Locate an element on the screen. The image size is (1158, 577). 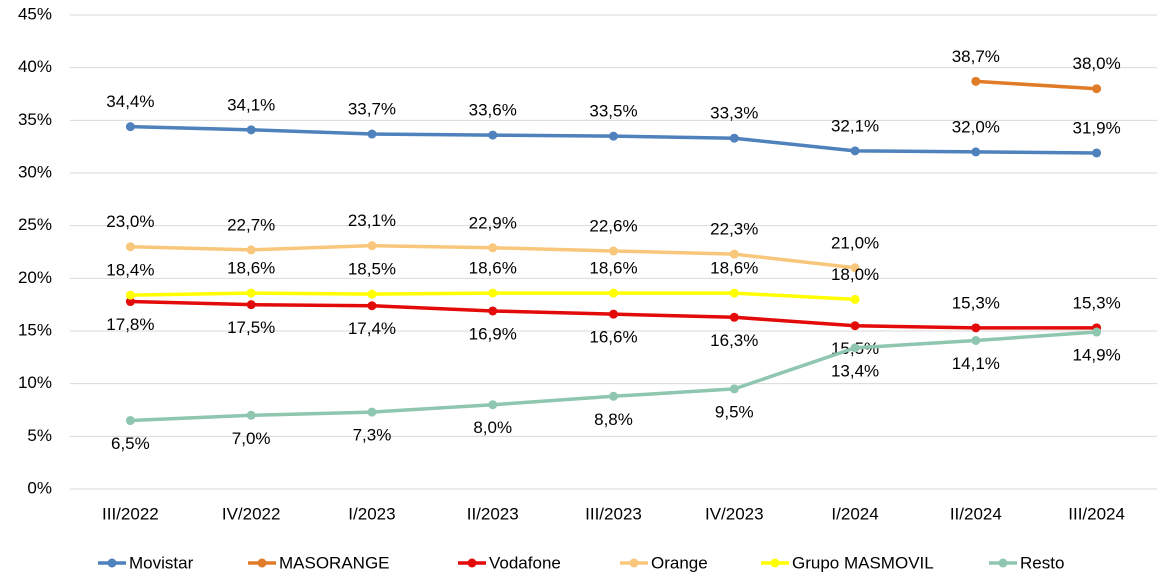
y-tick-label: 10% is located at coordinates (35, 382).